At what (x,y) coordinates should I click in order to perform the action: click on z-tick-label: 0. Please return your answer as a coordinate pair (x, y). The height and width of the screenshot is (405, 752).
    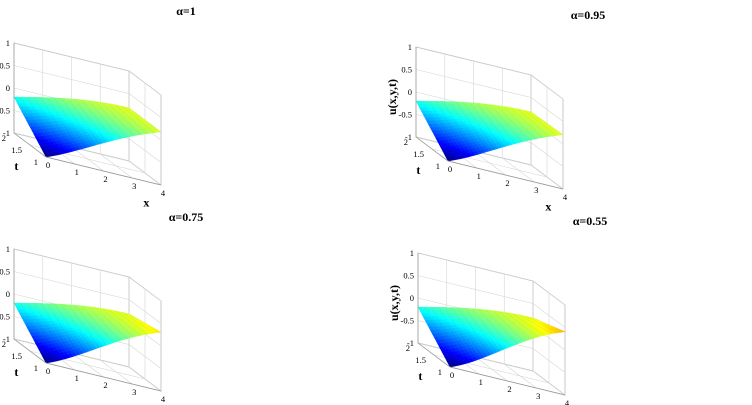
    Looking at the image, I should click on (412, 298).